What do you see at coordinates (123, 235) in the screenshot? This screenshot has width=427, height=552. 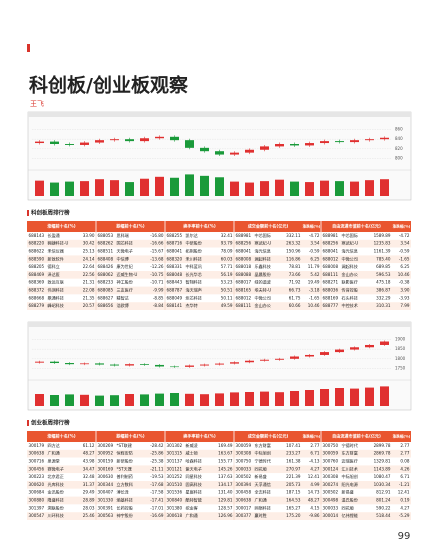 I see `table-cell: 思科瑞` at bounding box center [123, 235].